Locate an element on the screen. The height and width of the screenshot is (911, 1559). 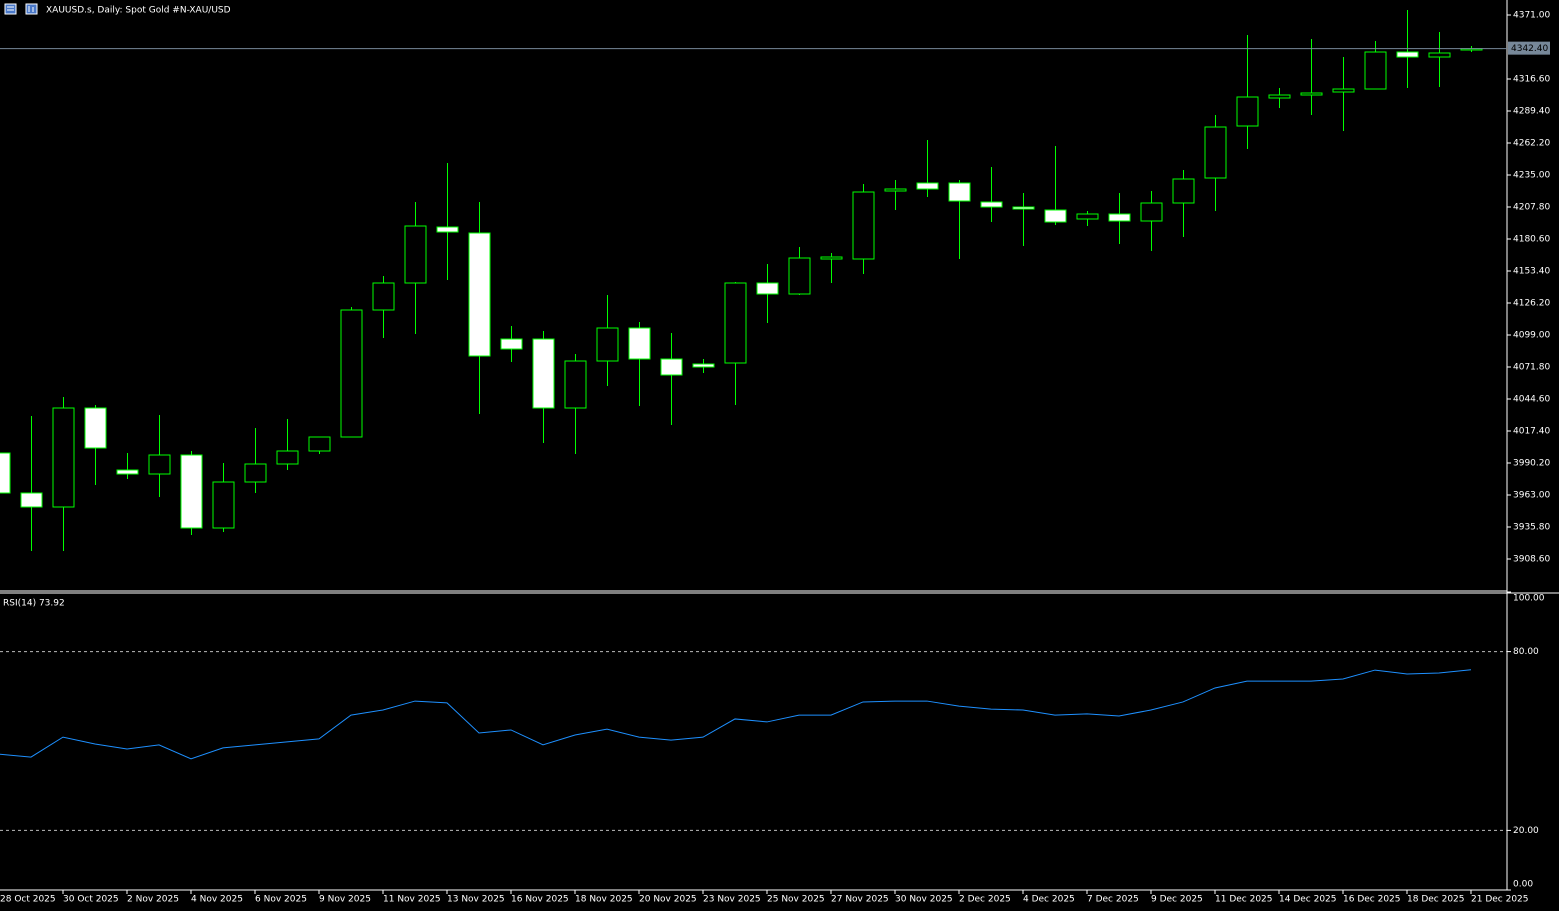
x-tick-label: 9 Dec 2025 is located at coordinates (1177, 900).